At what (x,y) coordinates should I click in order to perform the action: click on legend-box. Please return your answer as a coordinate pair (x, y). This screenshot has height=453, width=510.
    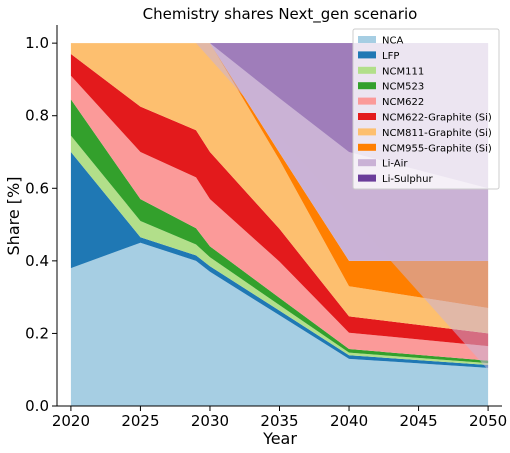
    Looking at the image, I should click on (426, 109).